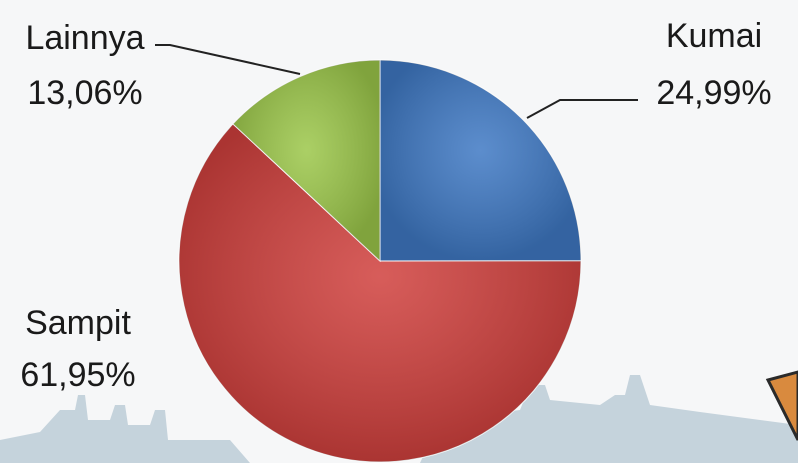 The width and height of the screenshot is (798, 463). What do you see at coordinates (84, 38) in the screenshot?
I see `slice-label: Lainnya` at bounding box center [84, 38].